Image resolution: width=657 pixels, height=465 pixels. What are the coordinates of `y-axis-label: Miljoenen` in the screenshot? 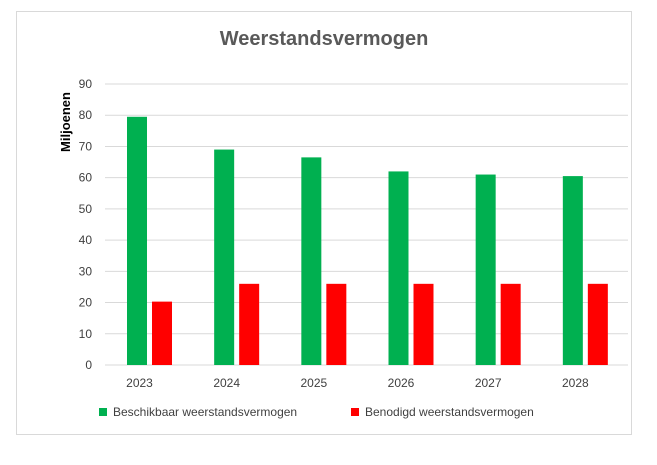 It's located at (65, 122).